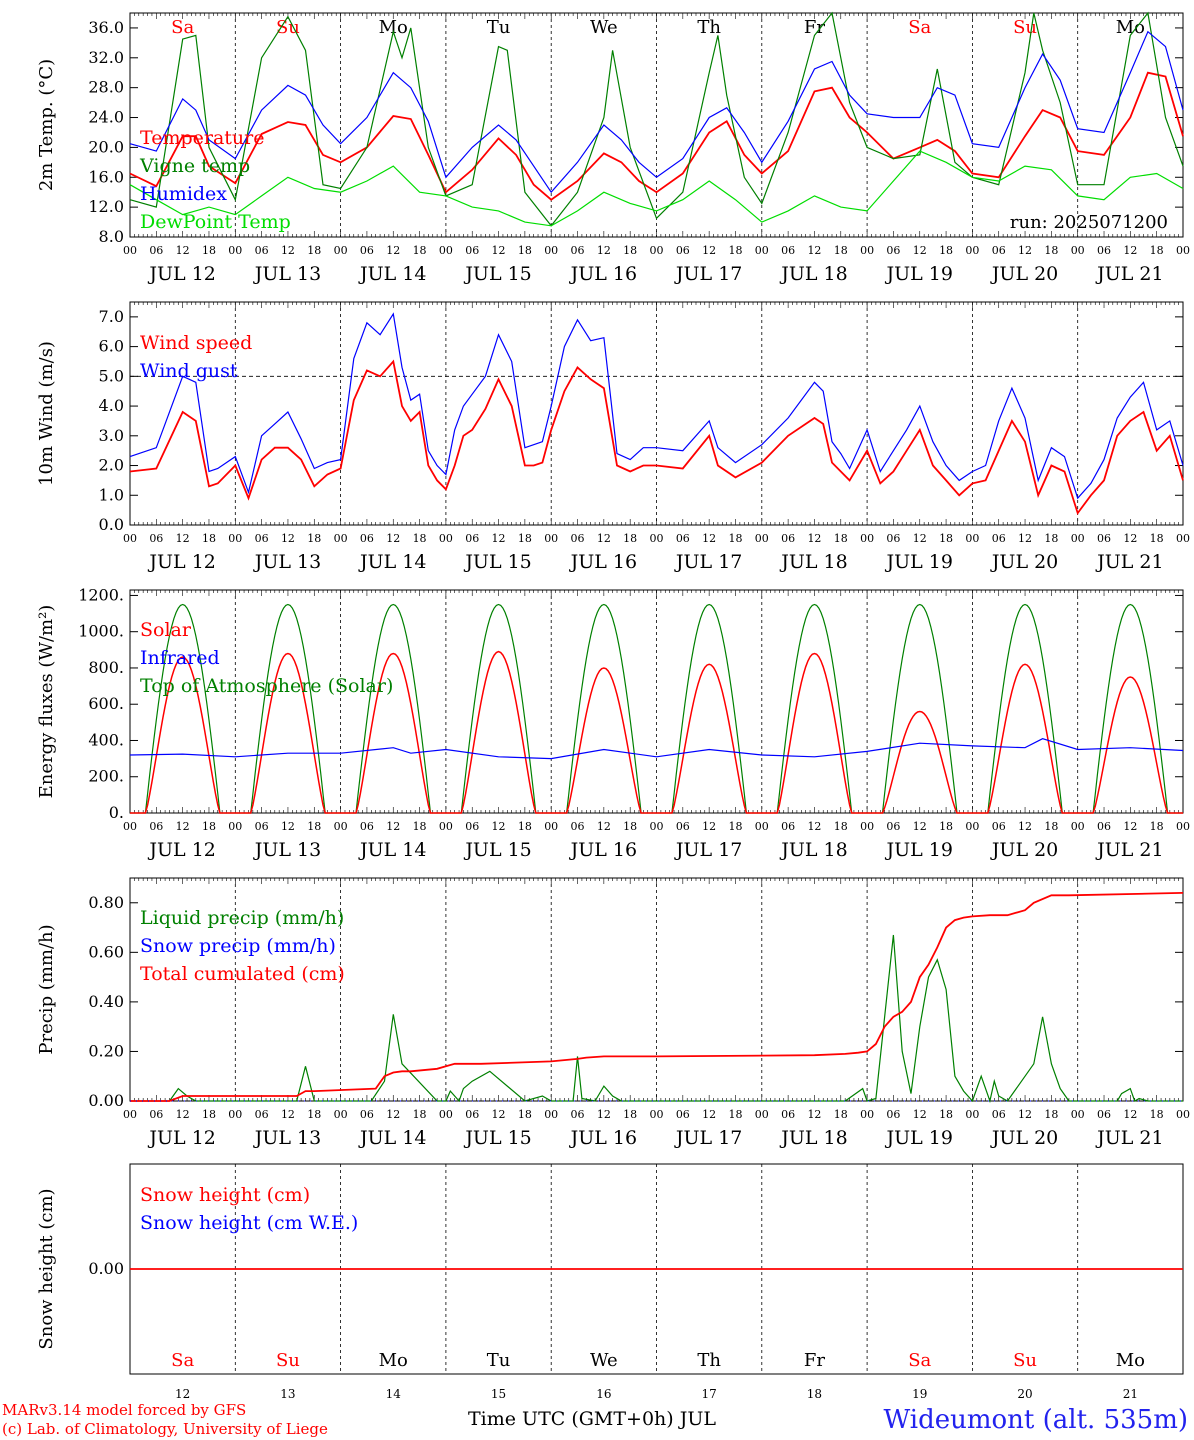 This screenshot has height=1440, width=1194. I want to click on date-label: JUL 15, so click(497, 562).